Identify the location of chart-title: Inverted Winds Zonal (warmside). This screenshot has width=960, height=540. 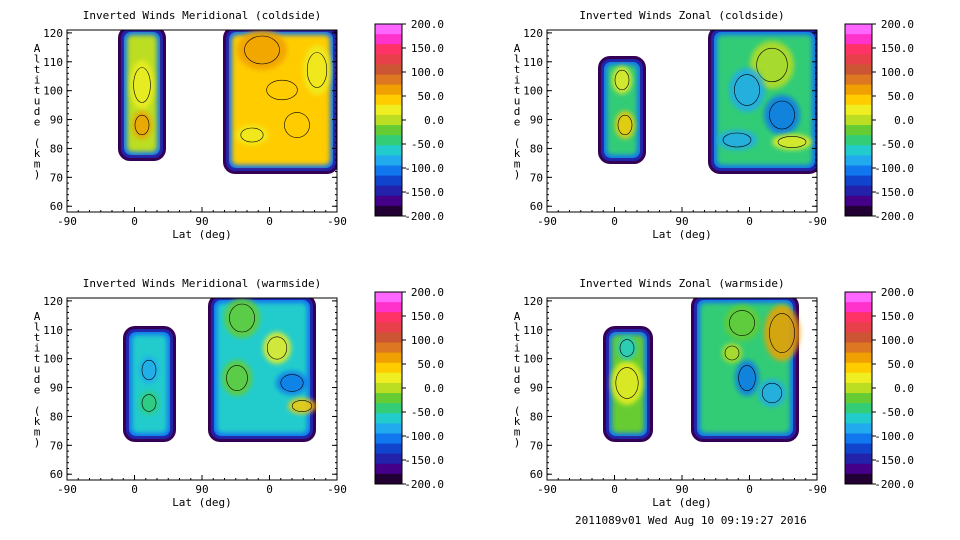
(681, 283).